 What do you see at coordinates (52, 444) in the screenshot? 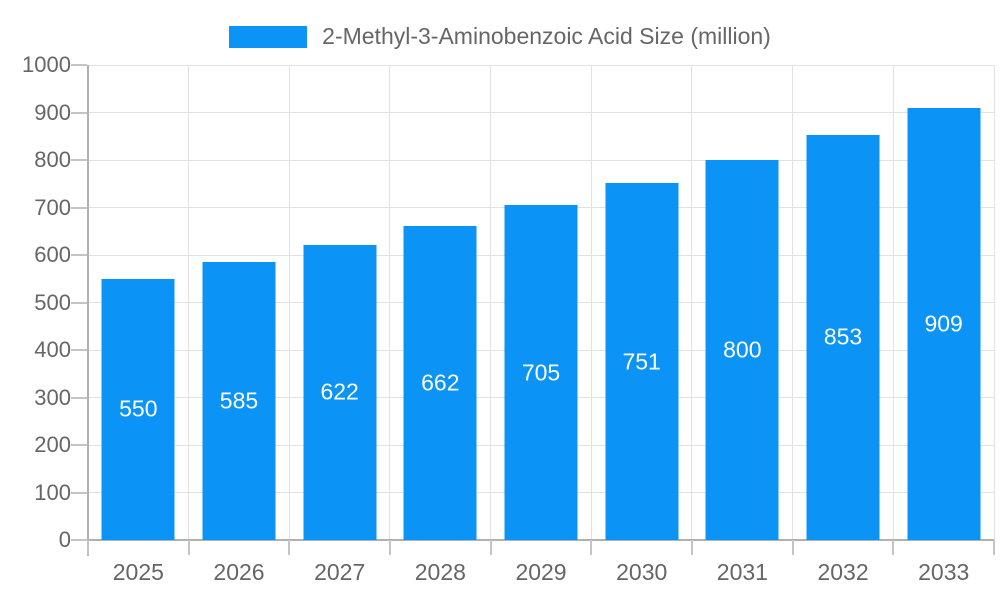
I see `y-tick-label: 200` at bounding box center [52, 444].